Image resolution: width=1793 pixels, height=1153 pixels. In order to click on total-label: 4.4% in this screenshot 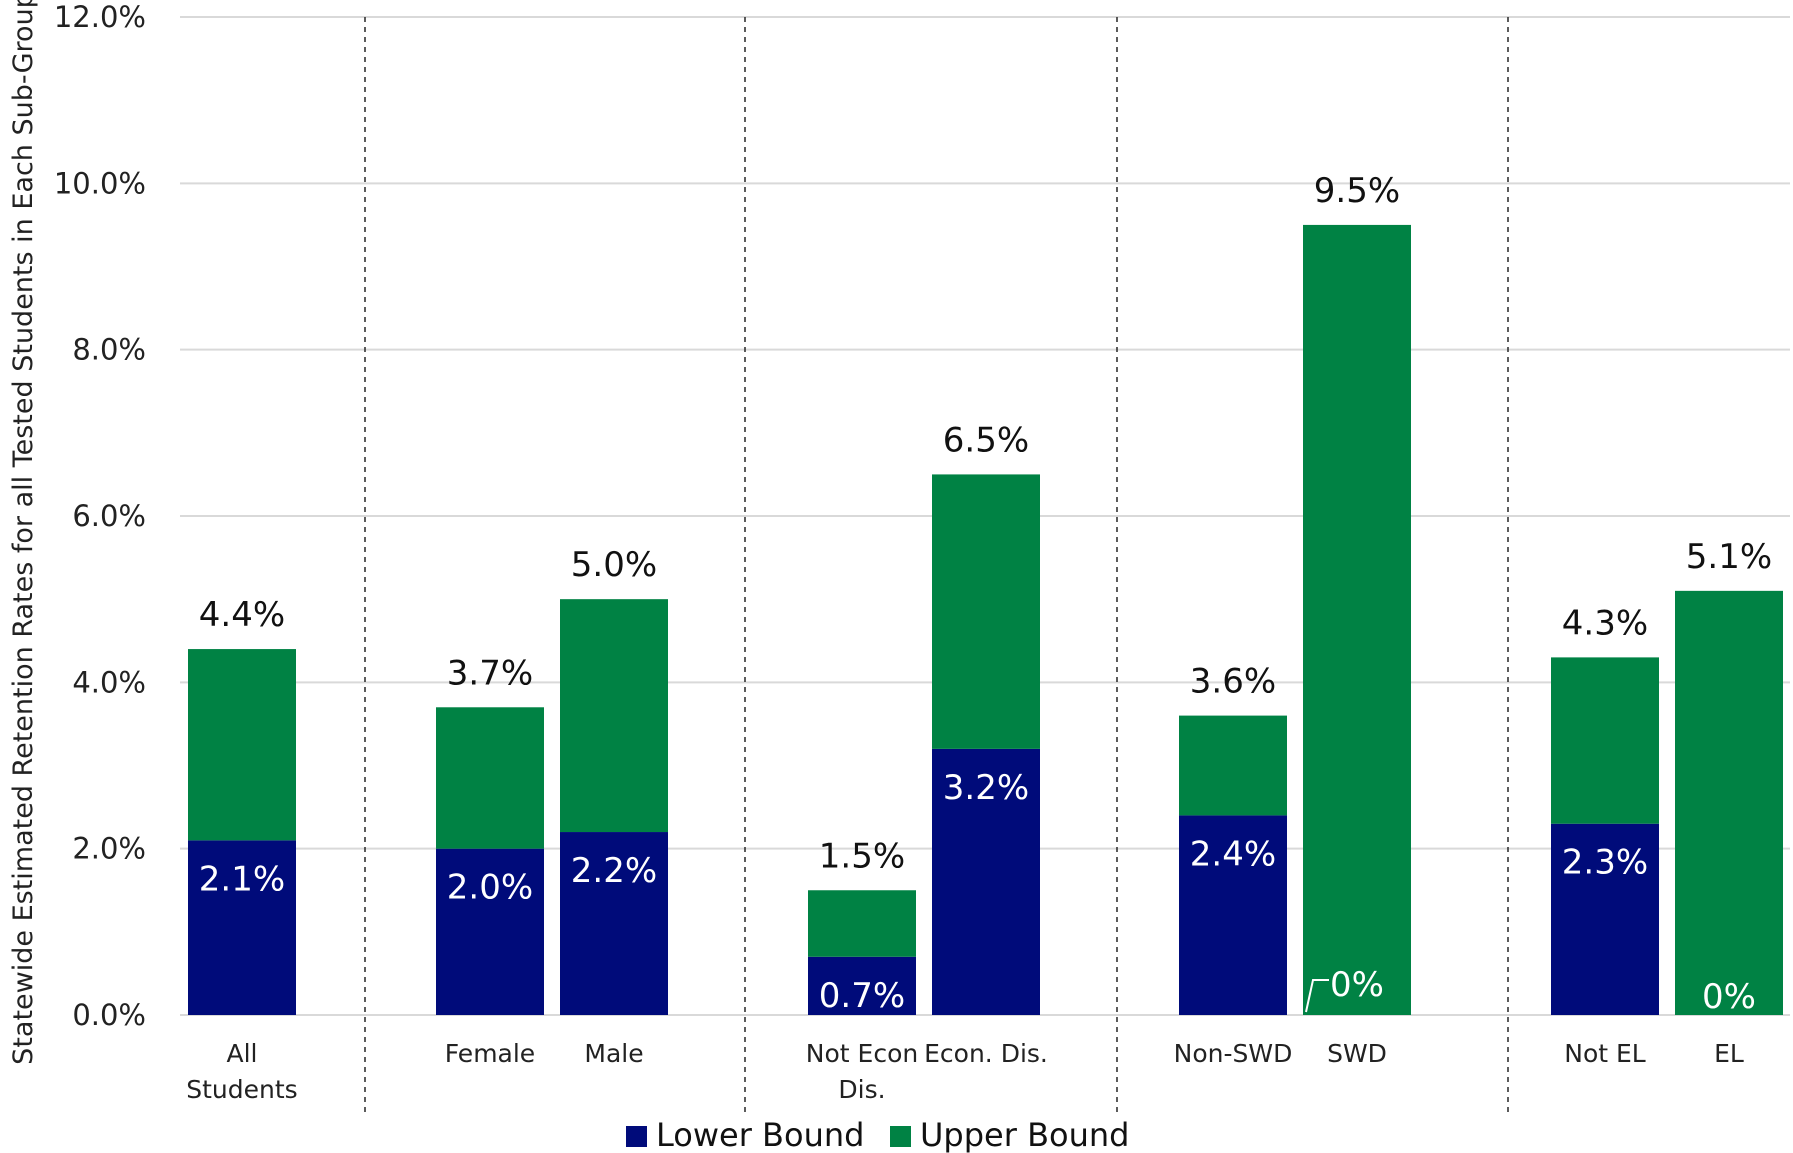, I will do `click(242, 615)`.